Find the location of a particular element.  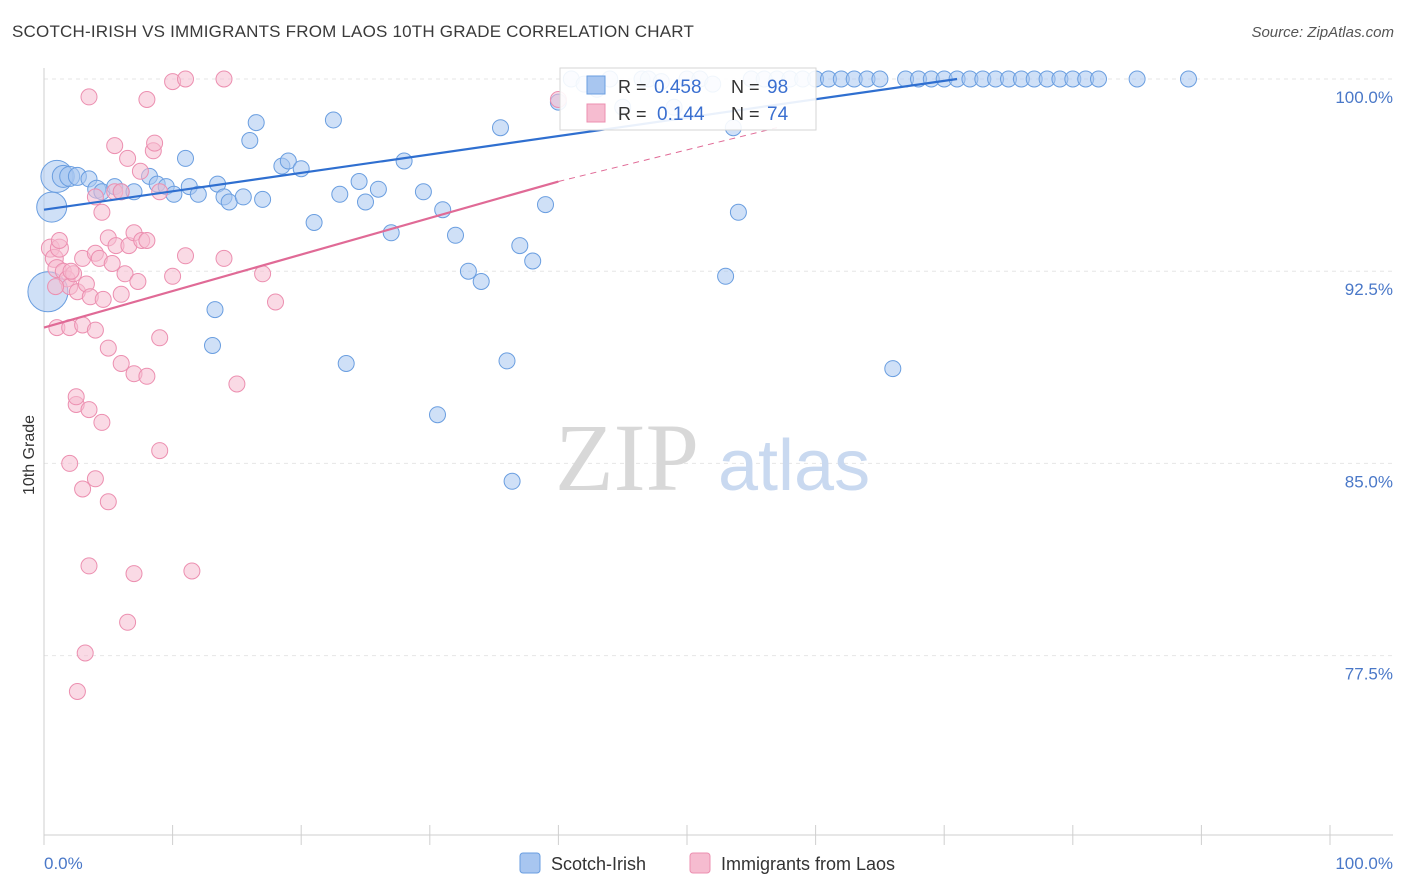

x-tick-label-left: 0.0% is located at coordinates (63, 863).